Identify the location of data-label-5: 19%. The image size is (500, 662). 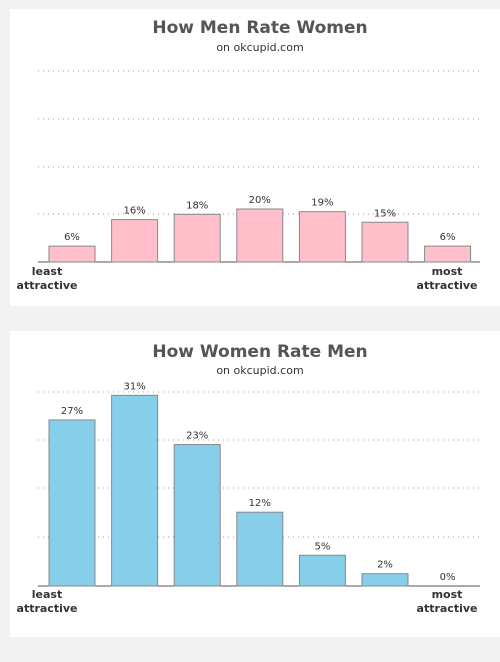
(322, 203).